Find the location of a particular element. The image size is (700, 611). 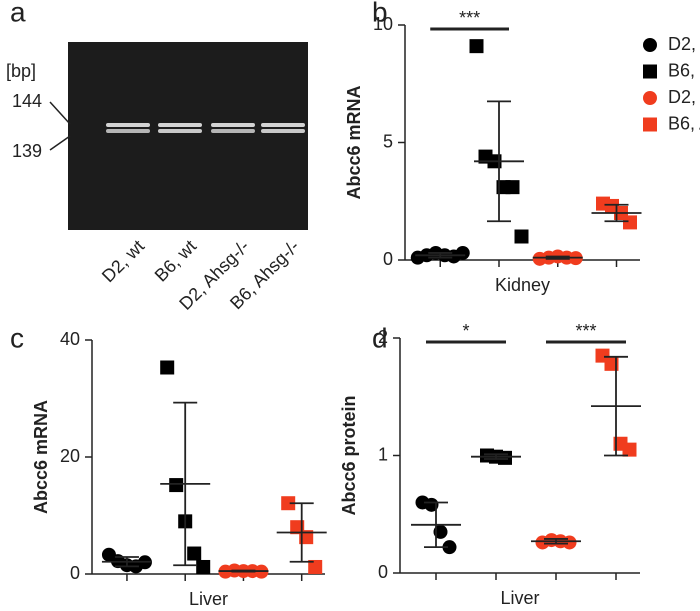

lane-label: D2, wt is located at coordinates (123, 261).